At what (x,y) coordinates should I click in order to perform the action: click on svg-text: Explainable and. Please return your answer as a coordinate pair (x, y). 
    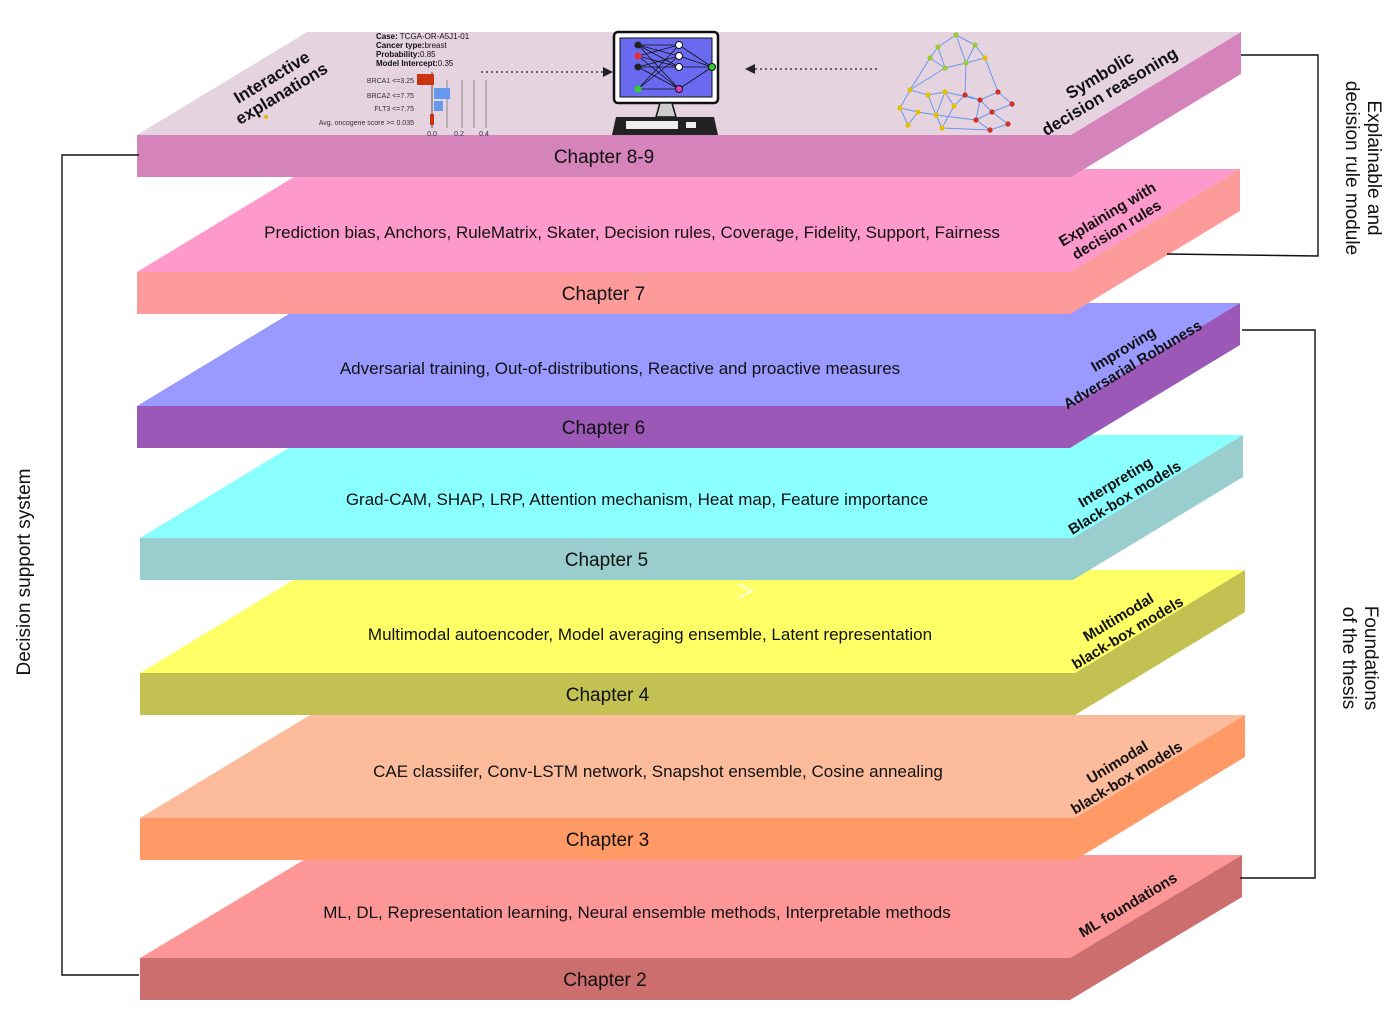
    Looking at the image, I should click on (1373, 167).